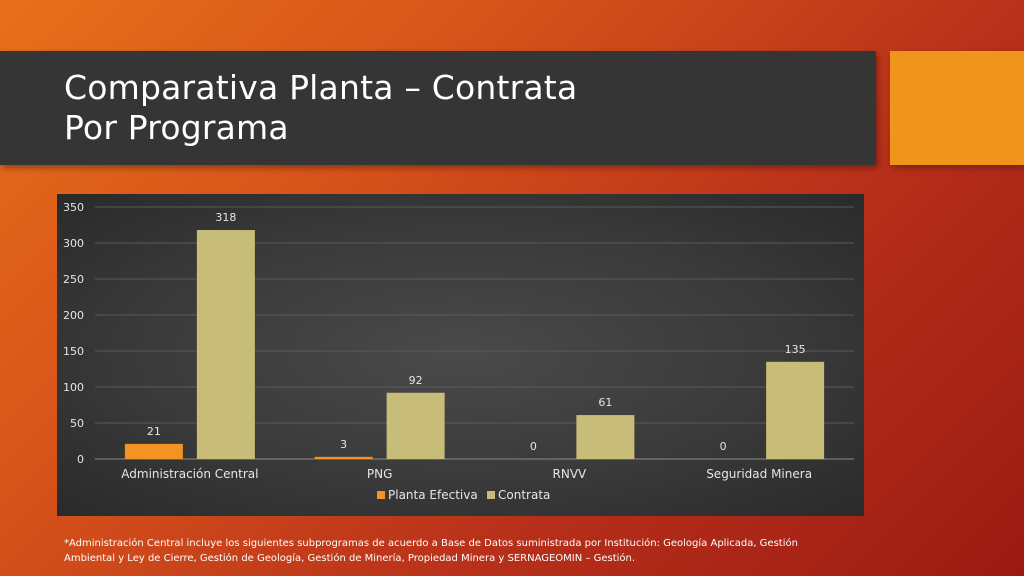 This screenshot has width=1024, height=576. I want to click on x-tick-label: Administración Central, so click(189, 474).